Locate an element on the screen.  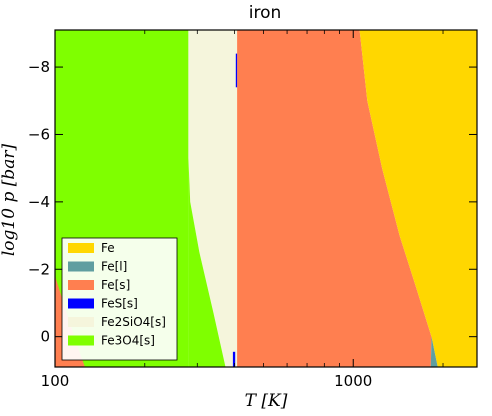
region-fe-liquid is located at coordinates (434, 351).